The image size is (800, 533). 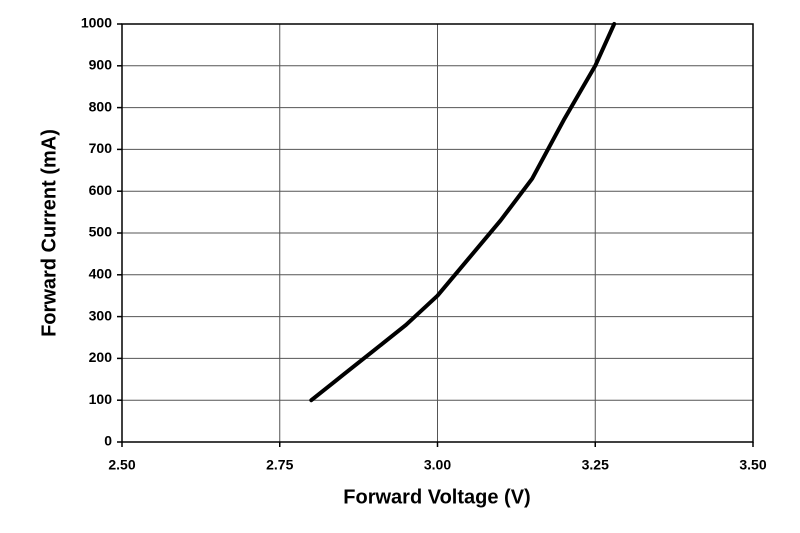 I want to click on y-tick-label: 300, so click(x=101, y=315).